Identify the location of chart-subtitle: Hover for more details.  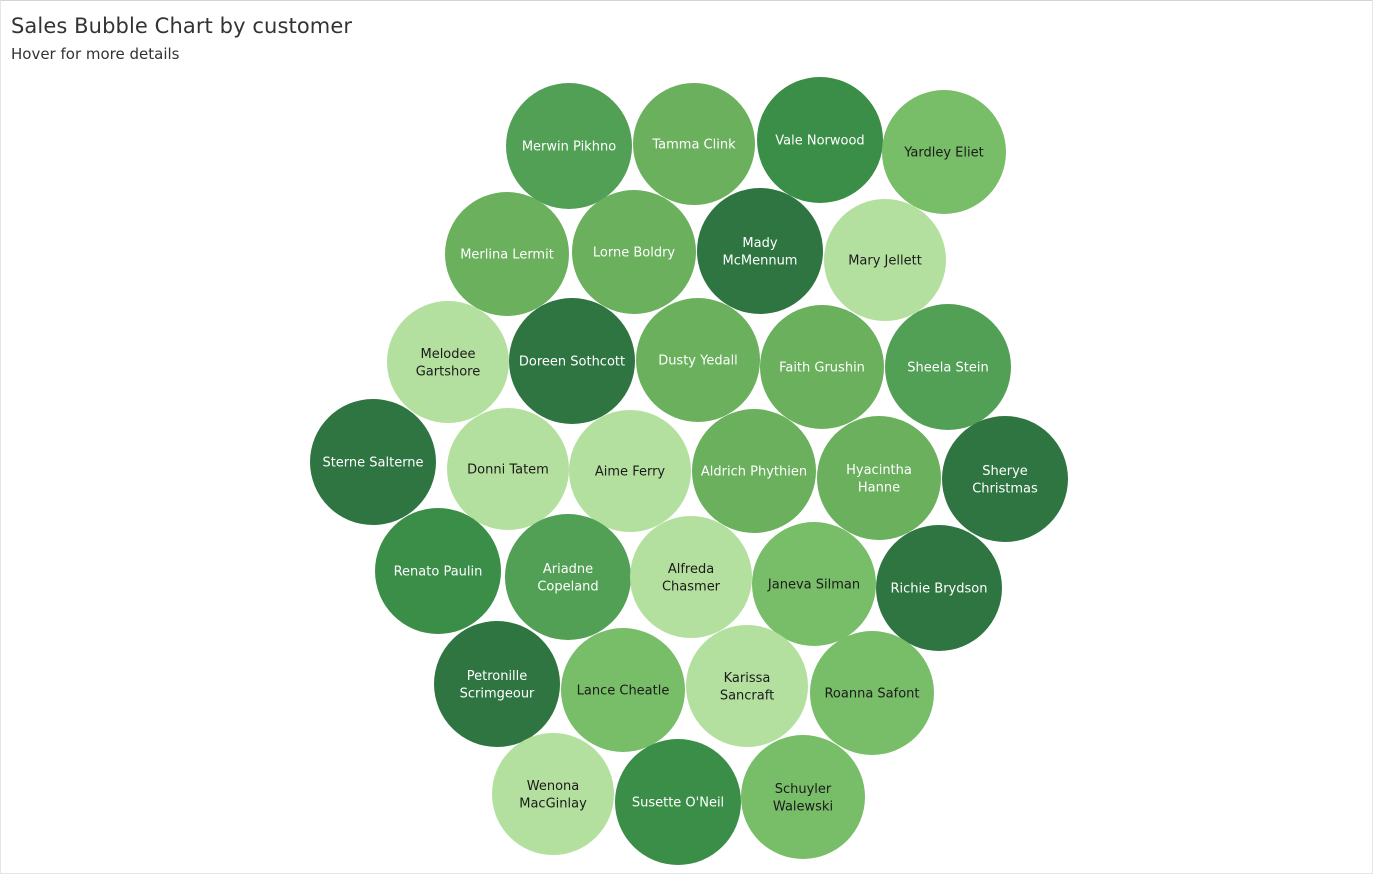
(95, 54).